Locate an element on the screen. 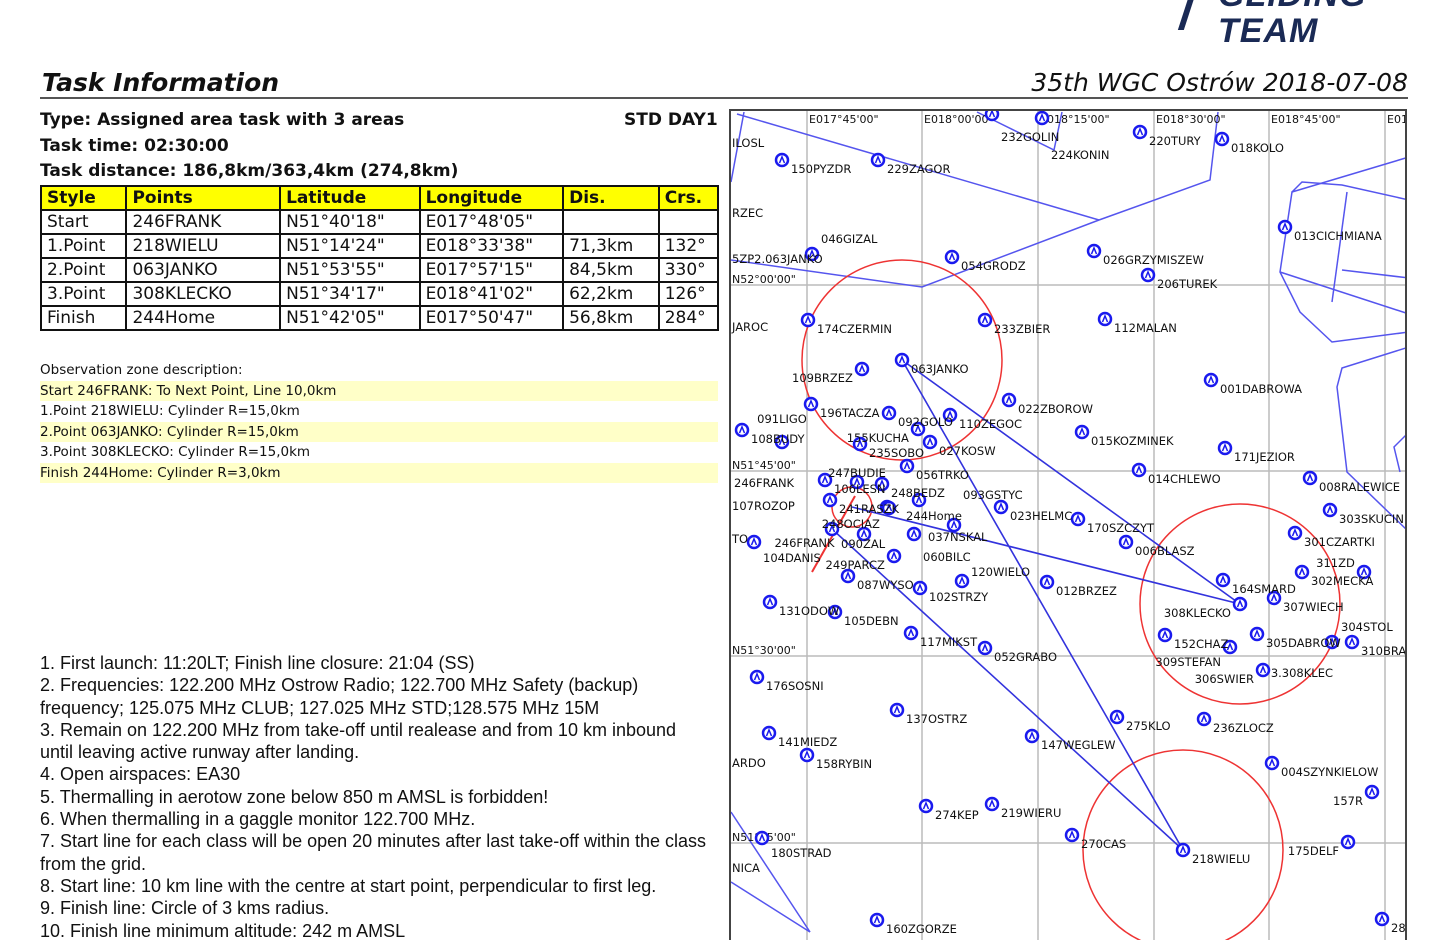 Image resolution: width=1440 pixels, height=942 pixels. edge-label: 5ZP2.063JANKO is located at coordinates (777, 259).